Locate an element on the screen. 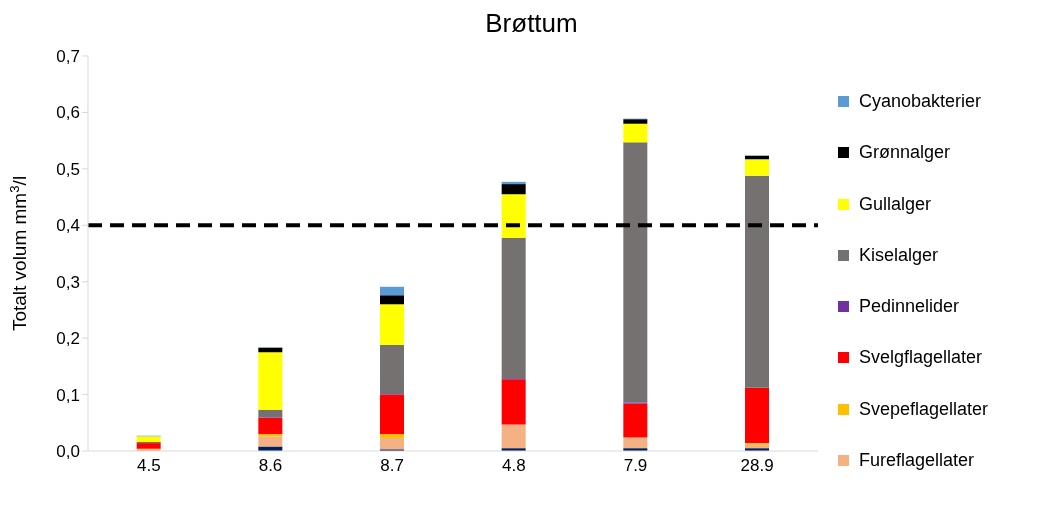 This screenshot has width=1063, height=508. y-tick-label: 0,7 is located at coordinates (68, 57).